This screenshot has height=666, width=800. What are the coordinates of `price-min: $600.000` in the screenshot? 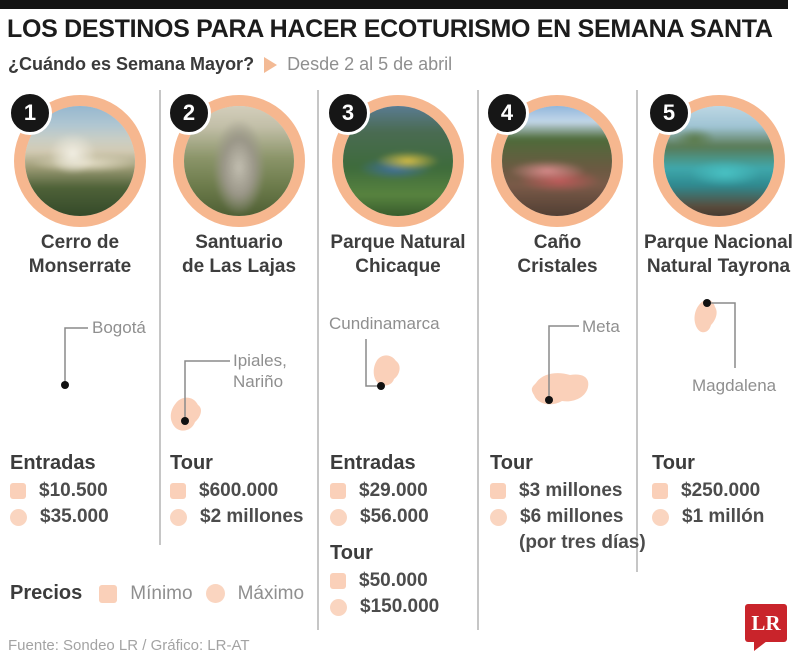 It's located at (239, 490).